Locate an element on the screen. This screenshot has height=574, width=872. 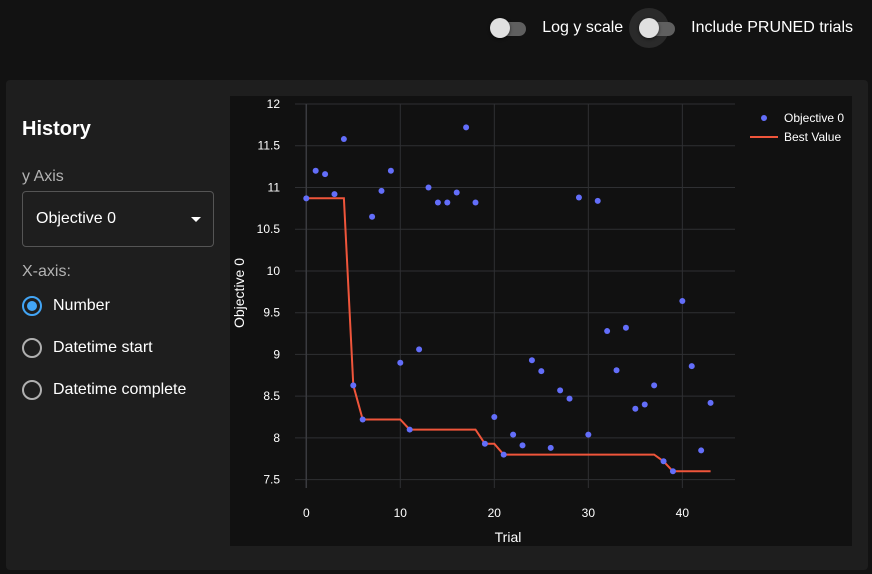
y-axis-select-value: Objective 0 is located at coordinates (76, 218).